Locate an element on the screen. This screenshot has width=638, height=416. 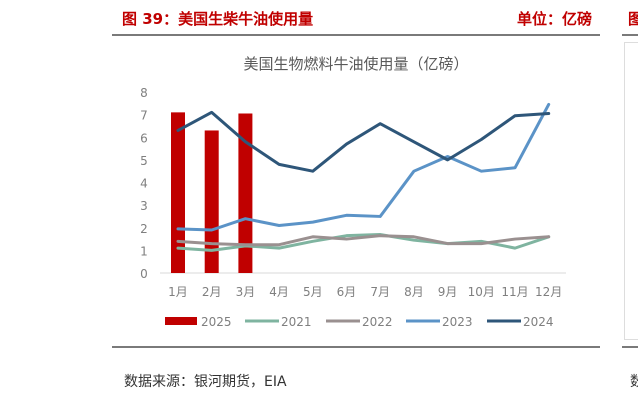
x-tick-label: 4月 is located at coordinates (279, 292).